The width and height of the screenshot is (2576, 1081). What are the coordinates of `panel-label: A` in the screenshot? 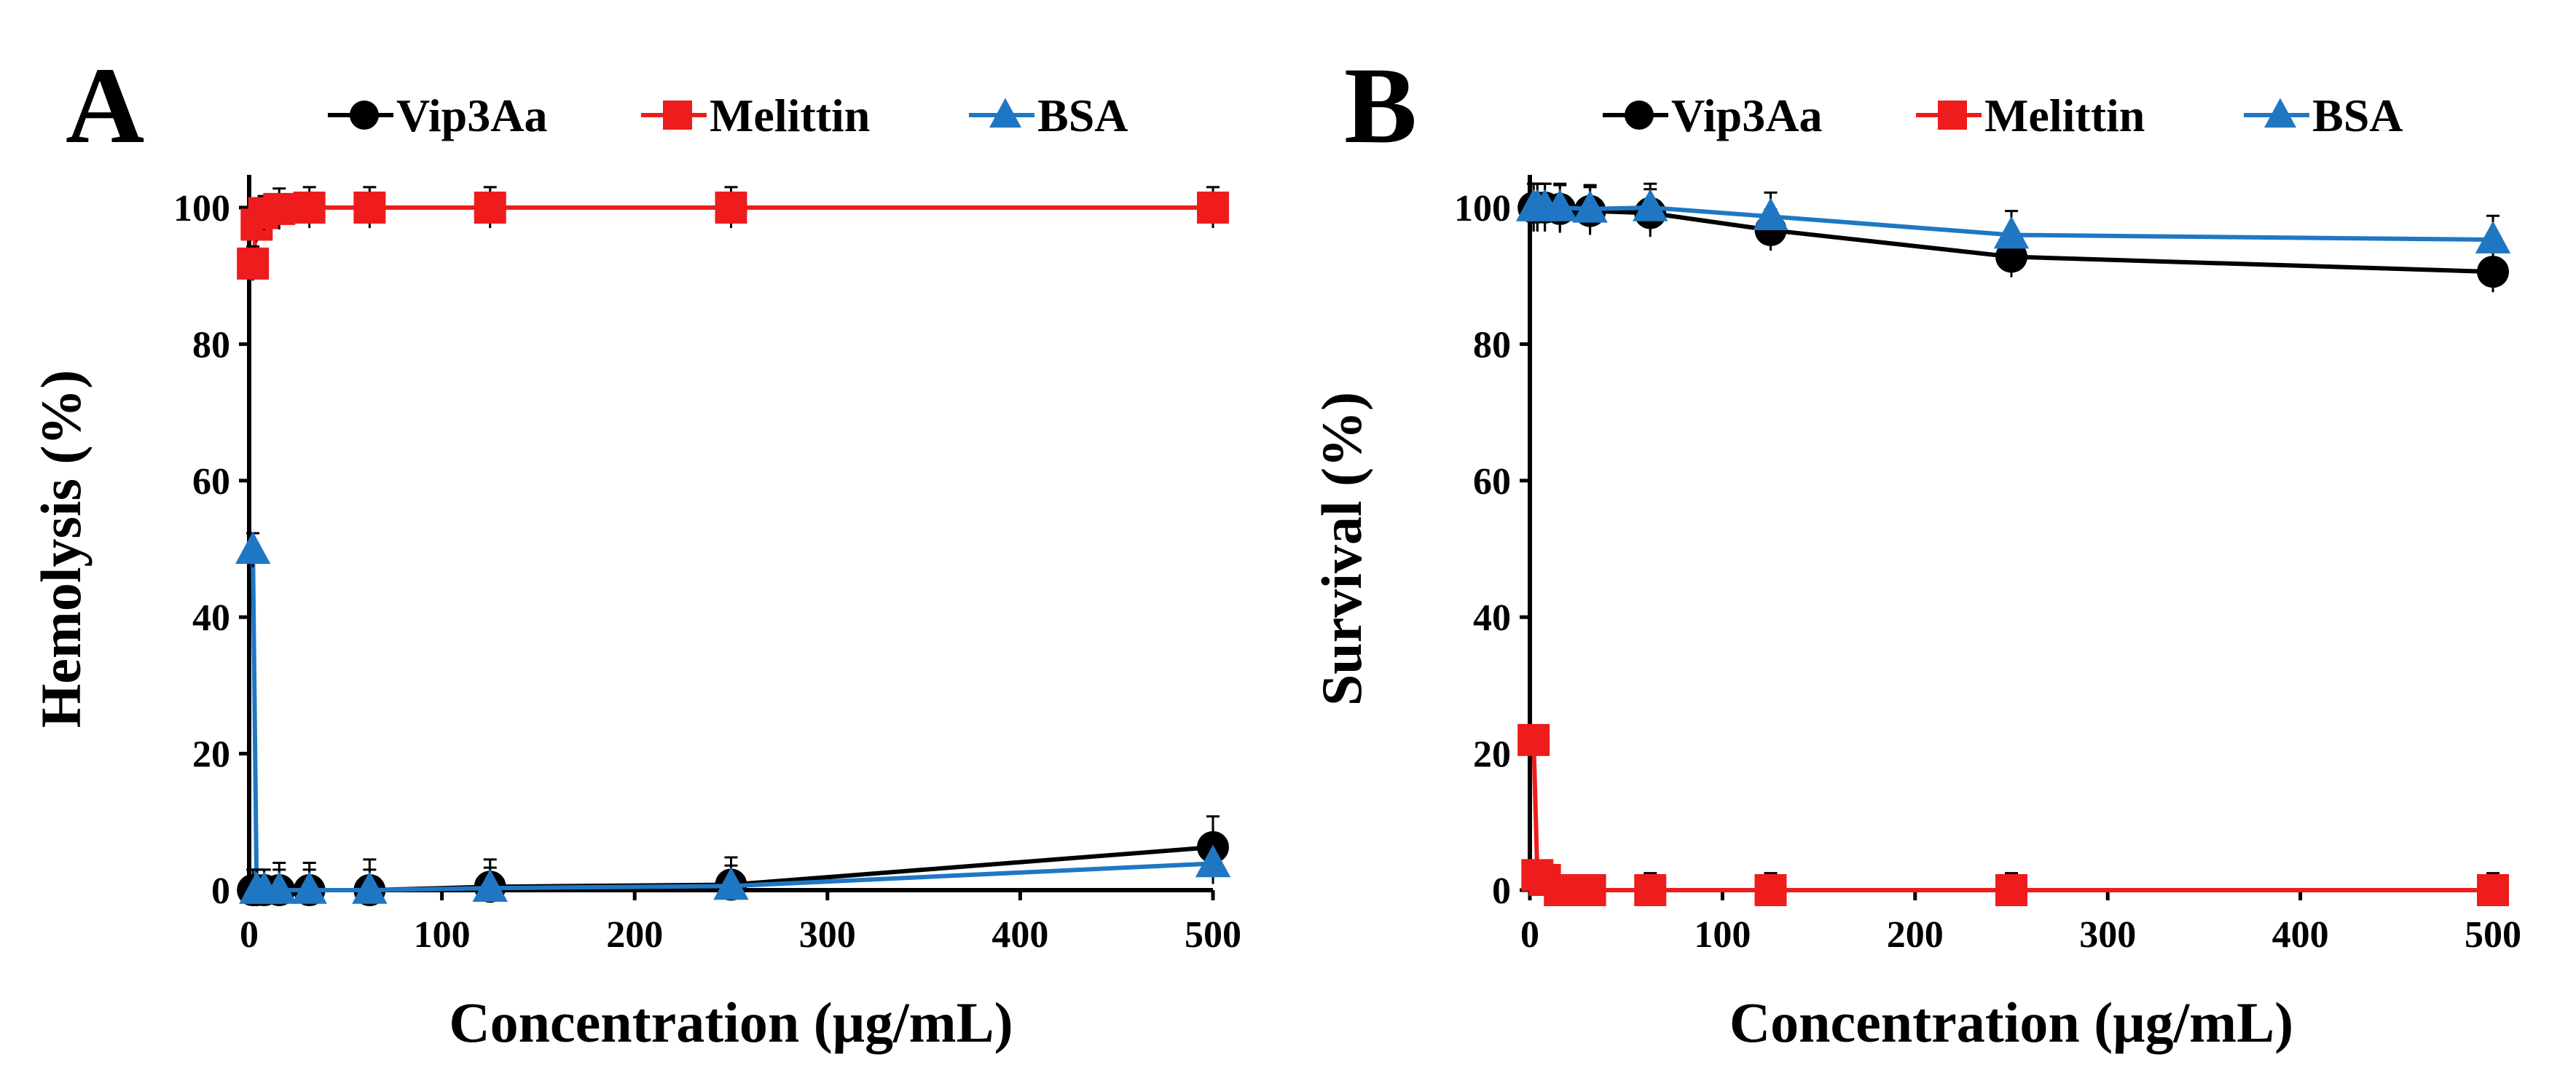 It's located at (105, 105).